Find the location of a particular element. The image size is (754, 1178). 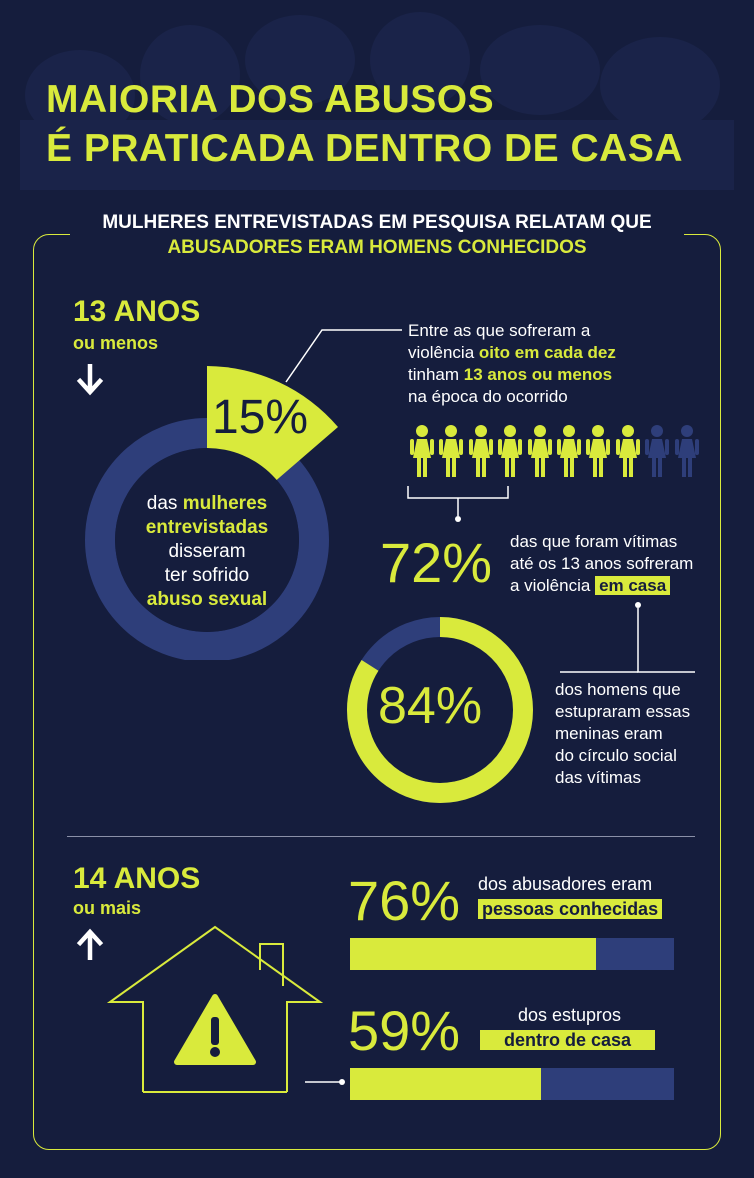

people-pictogram-row is located at coordinates (555, 452).